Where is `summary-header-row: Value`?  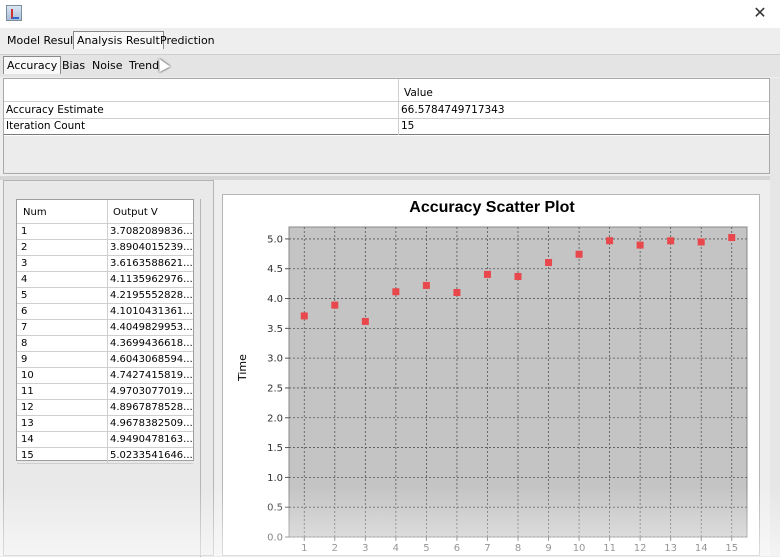
summary-header-row: Value is located at coordinates (386, 92).